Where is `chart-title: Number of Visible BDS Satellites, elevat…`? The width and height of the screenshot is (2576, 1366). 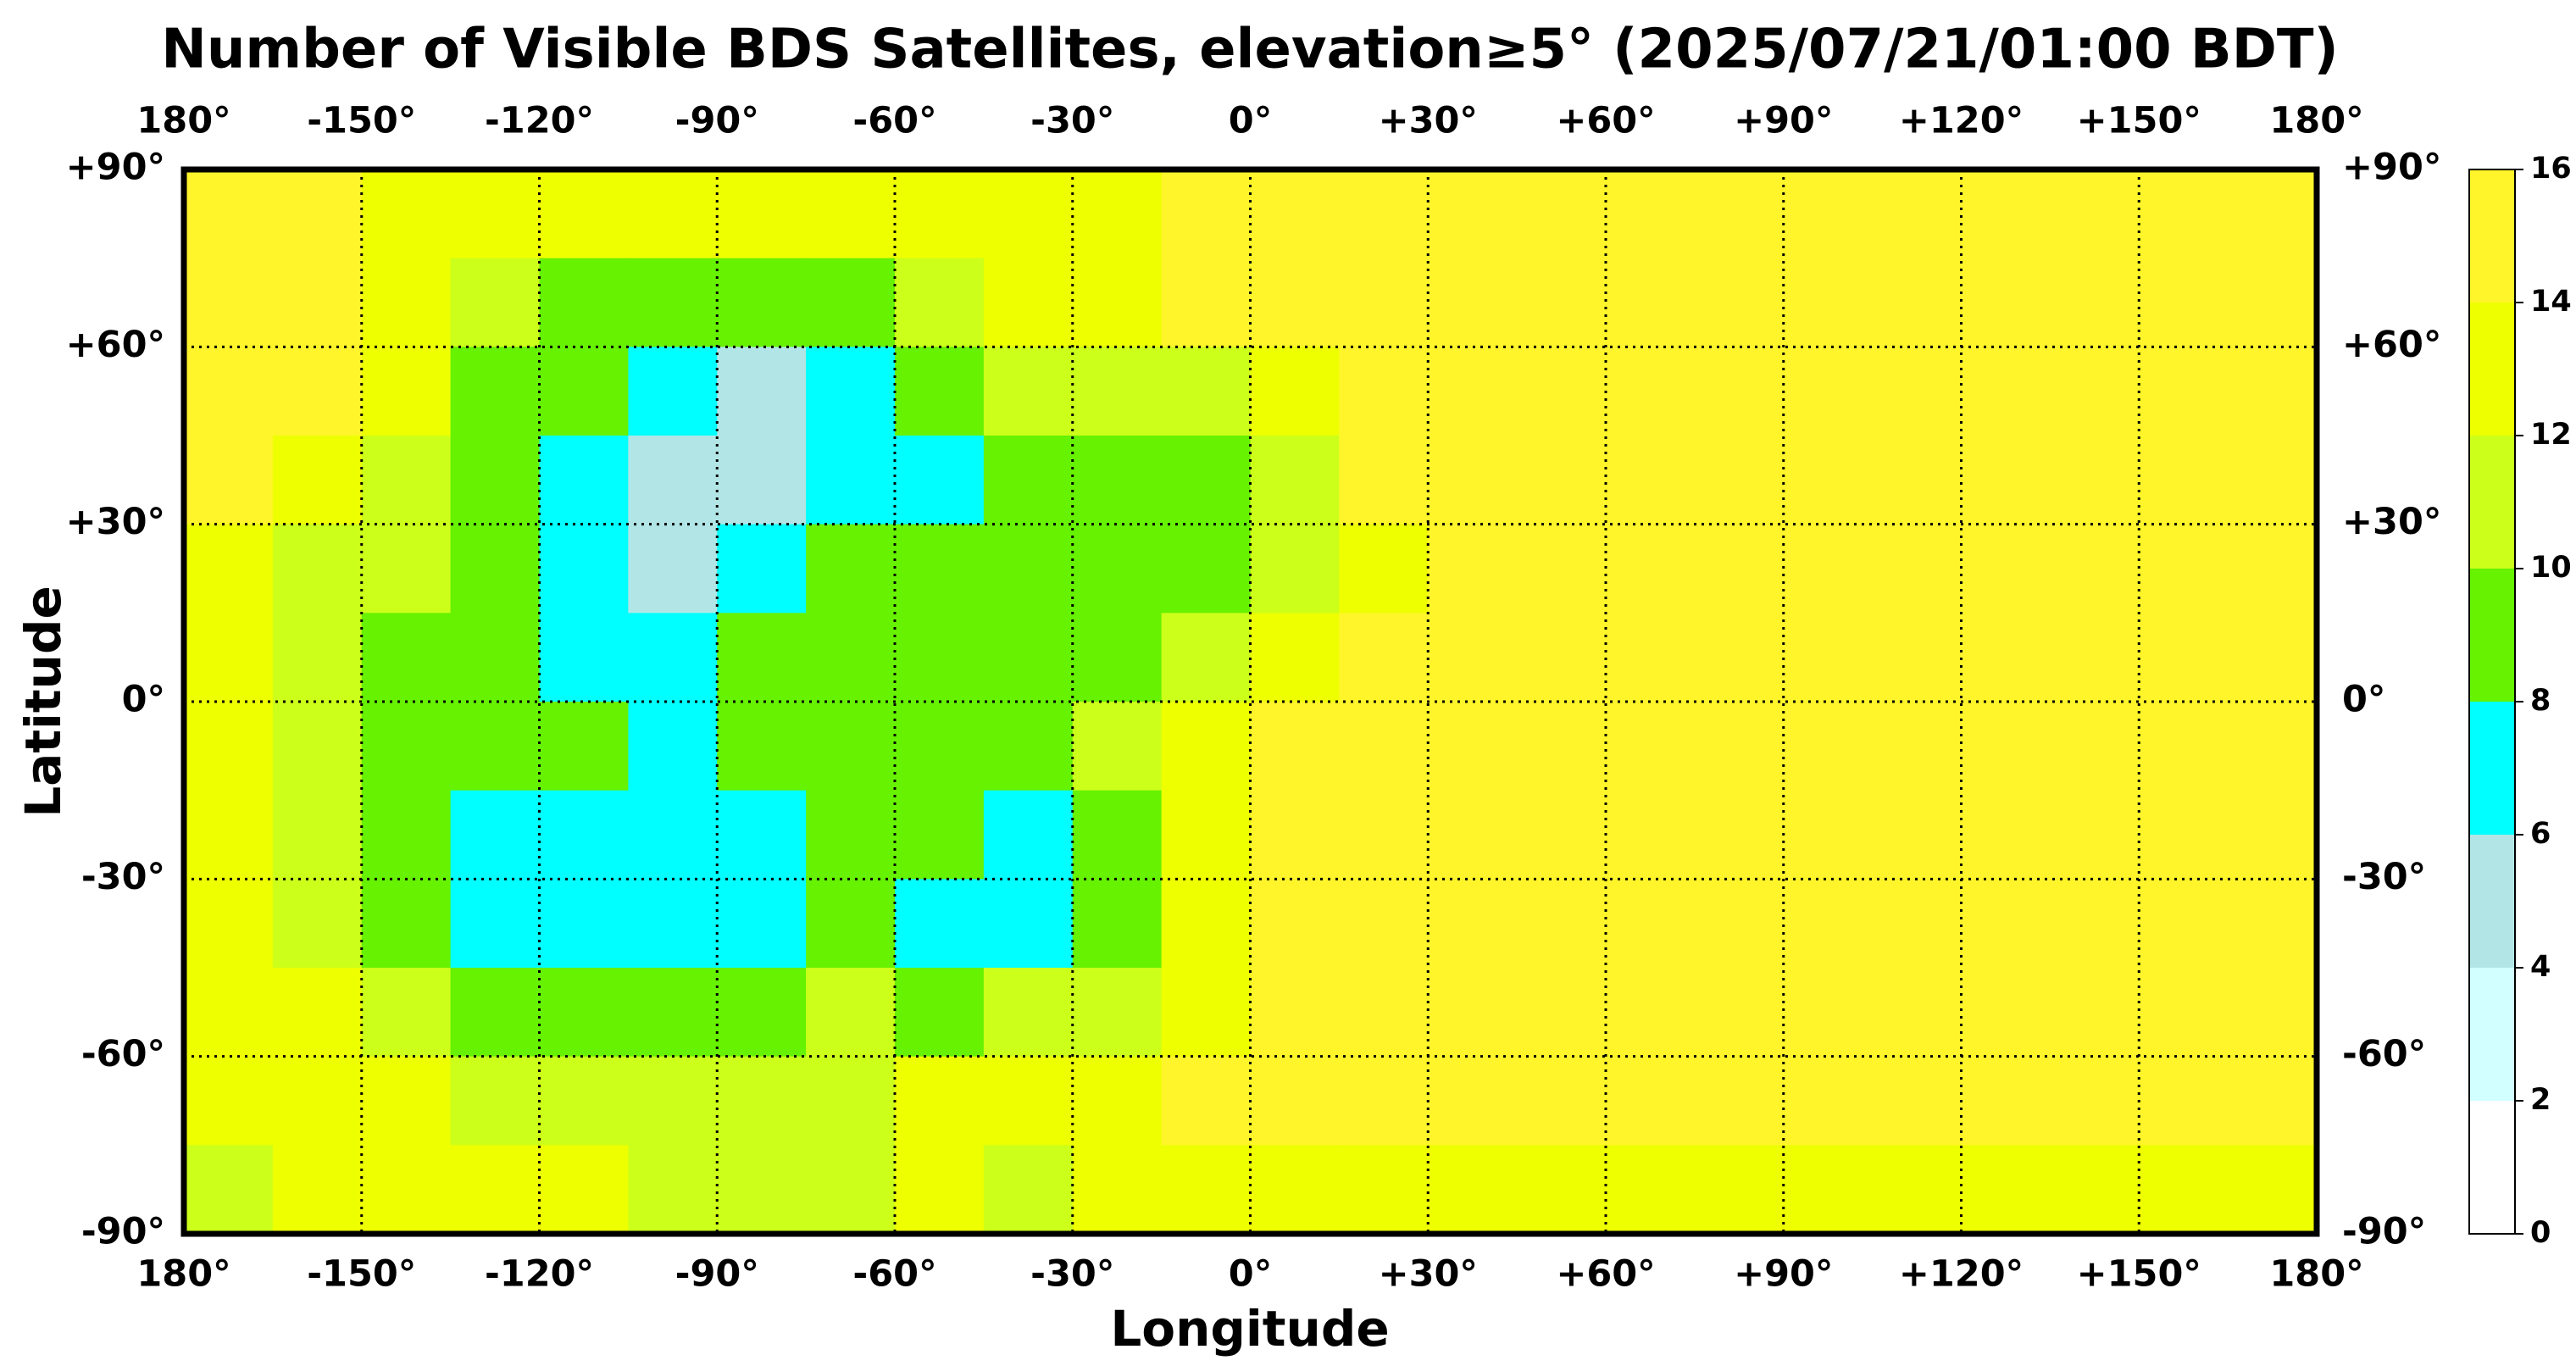
chart-title: Number of Visible BDS Satellites, elevat… is located at coordinates (1249, 50).